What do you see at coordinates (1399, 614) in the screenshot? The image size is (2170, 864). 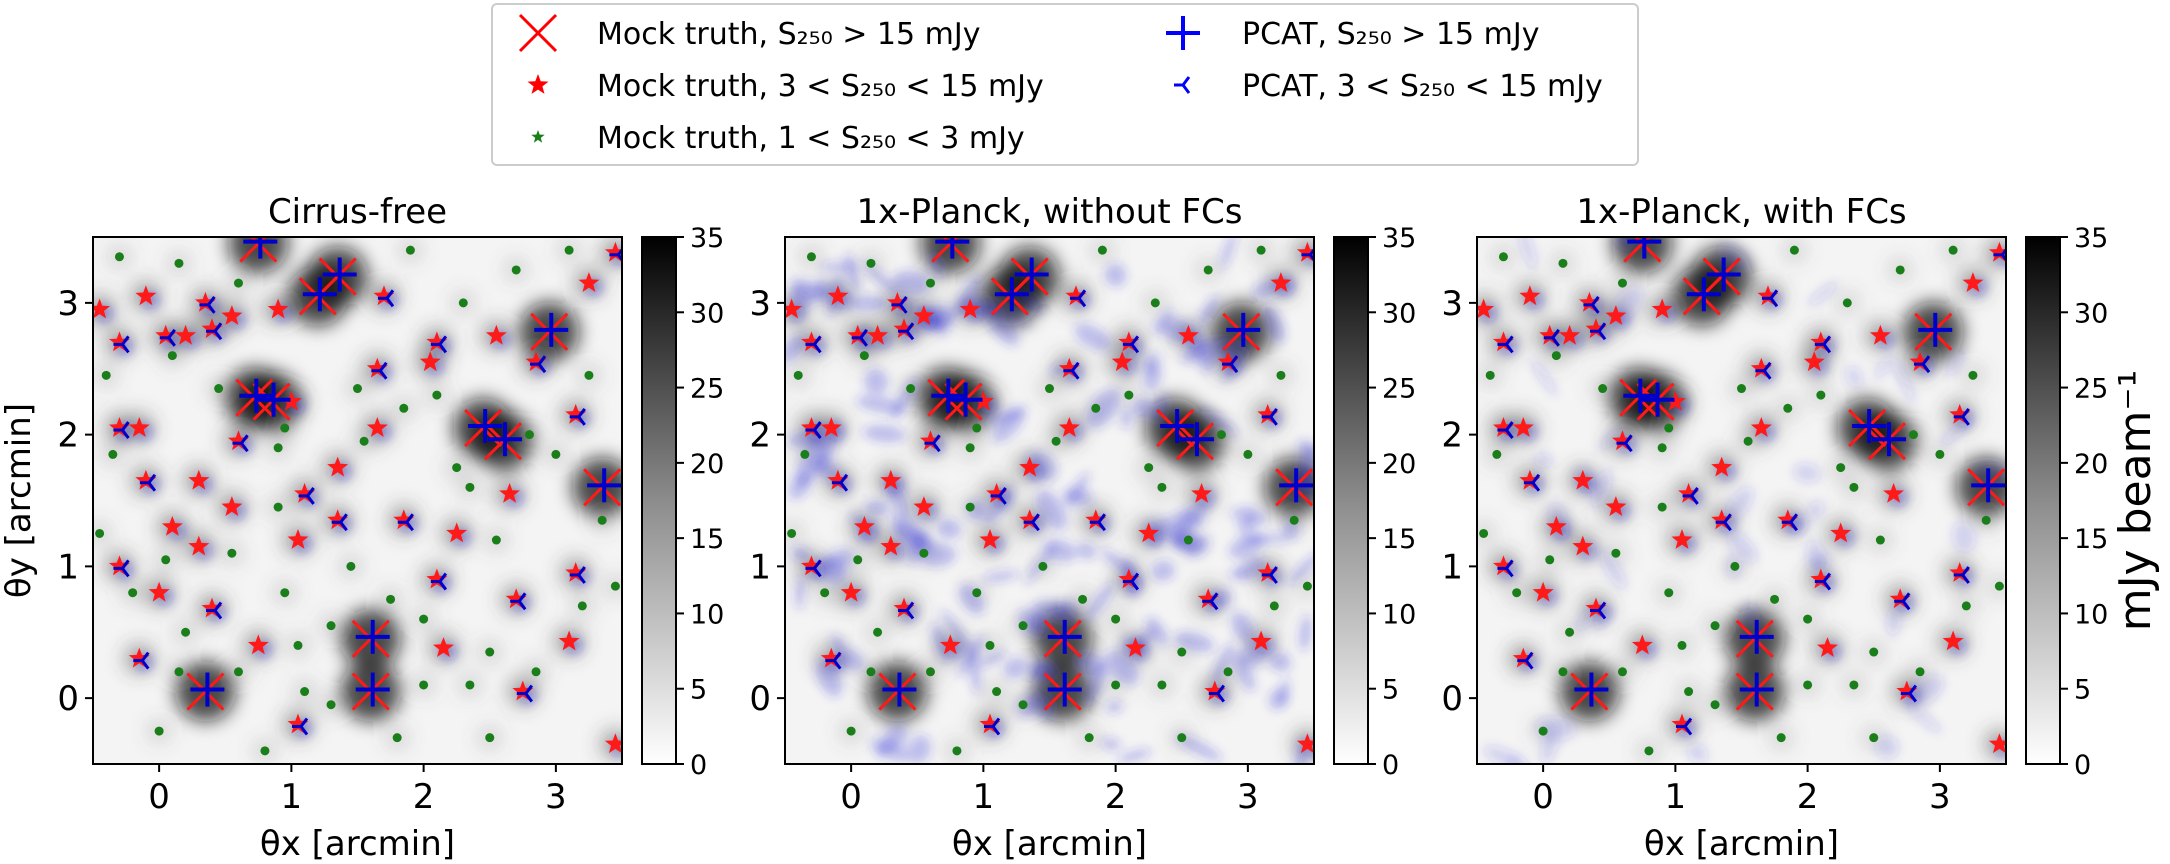 I see `colorbar-tick-label: 10` at bounding box center [1399, 614].